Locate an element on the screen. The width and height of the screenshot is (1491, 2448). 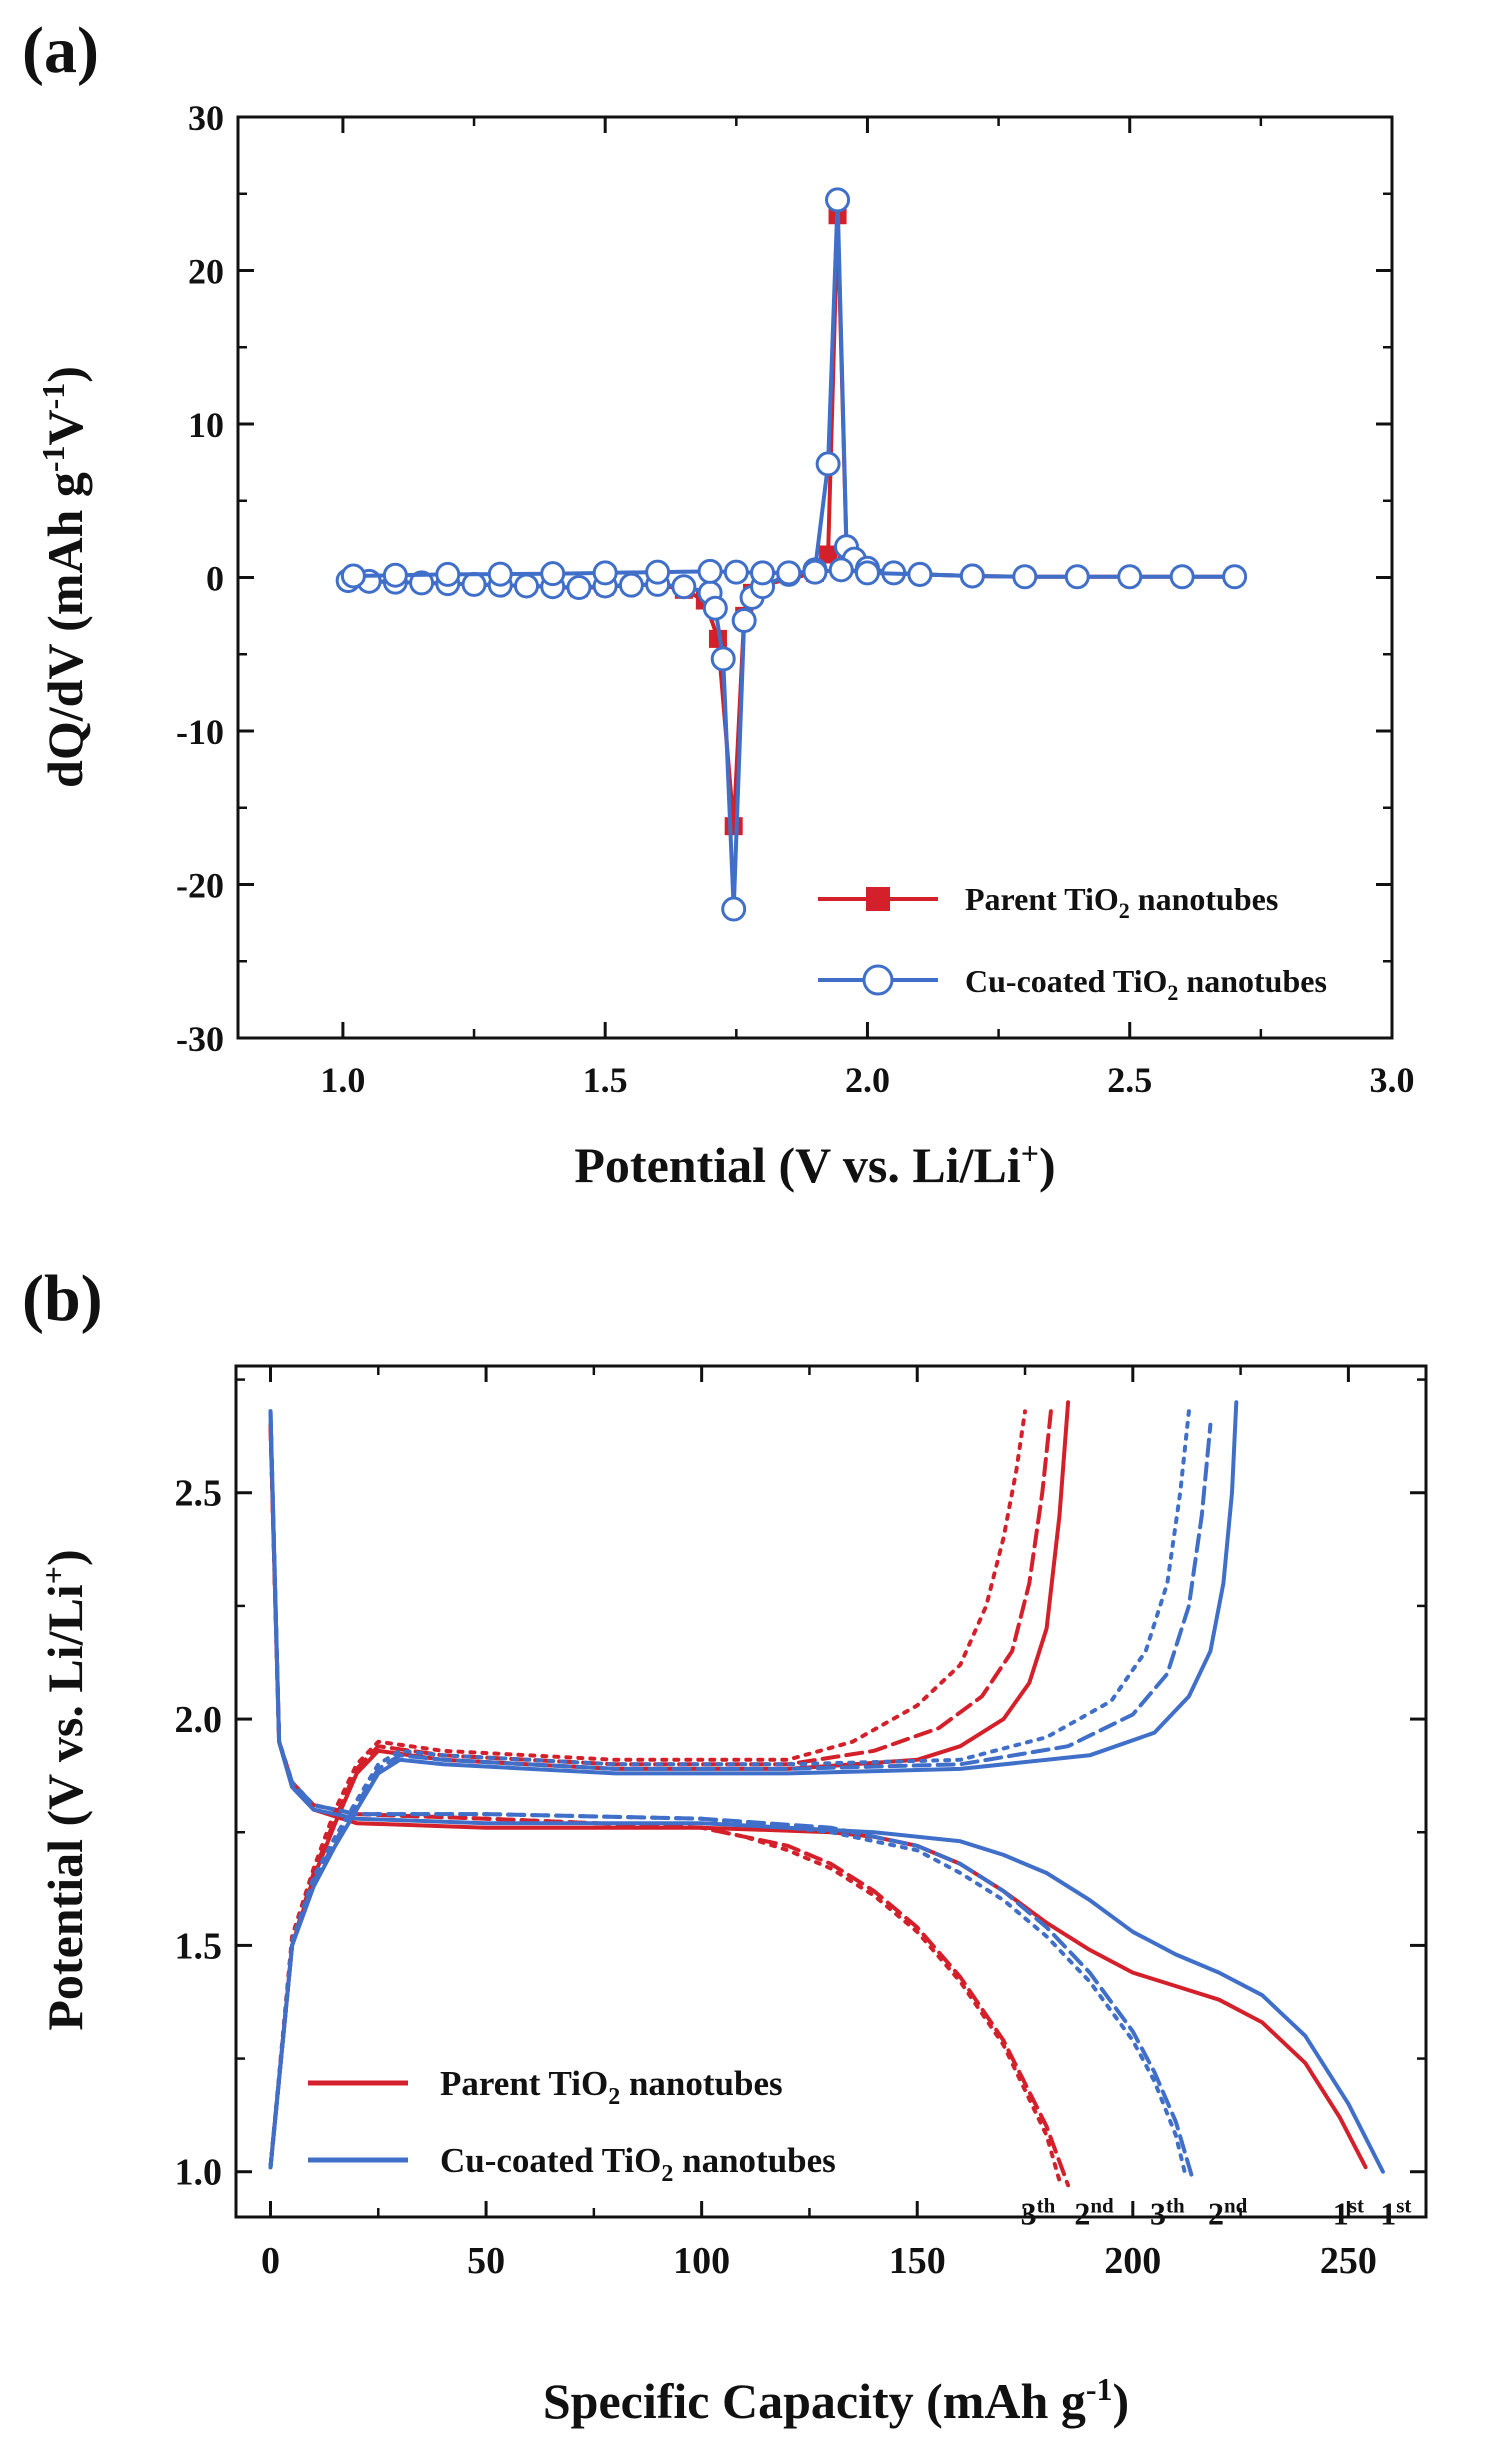
legend-parent-symbol is located at coordinates (878, 899).